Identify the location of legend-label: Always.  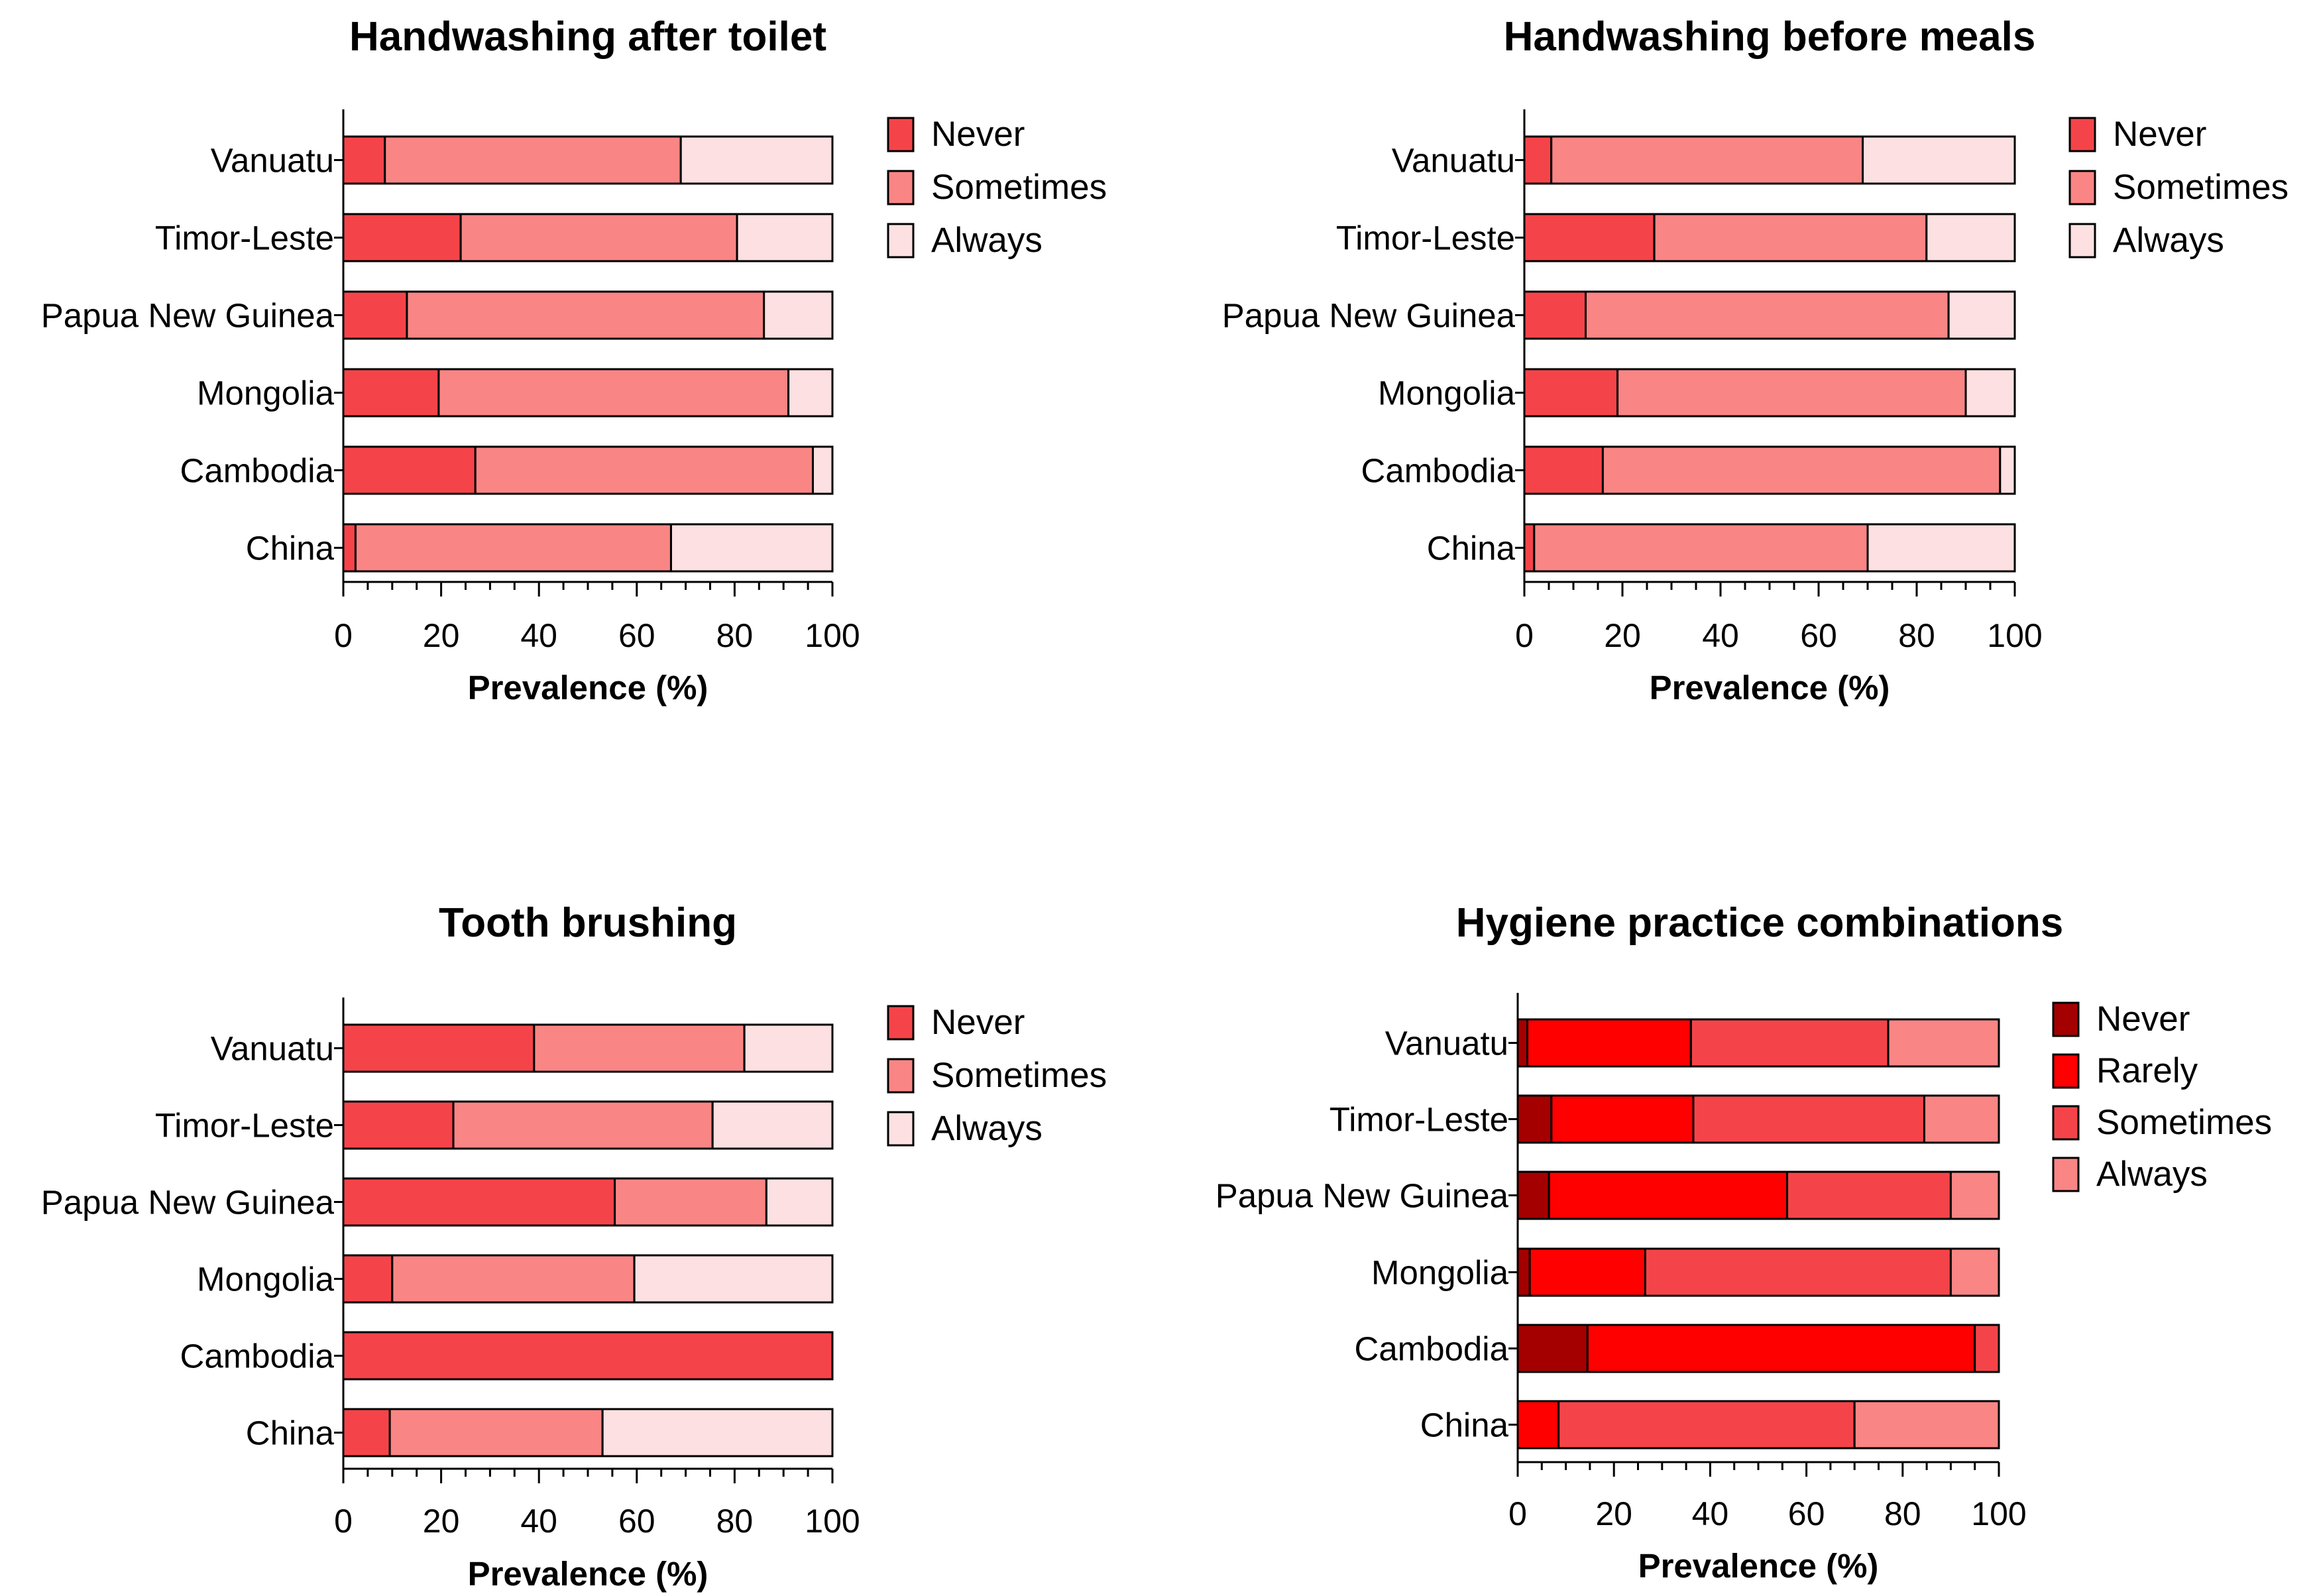
(987, 240).